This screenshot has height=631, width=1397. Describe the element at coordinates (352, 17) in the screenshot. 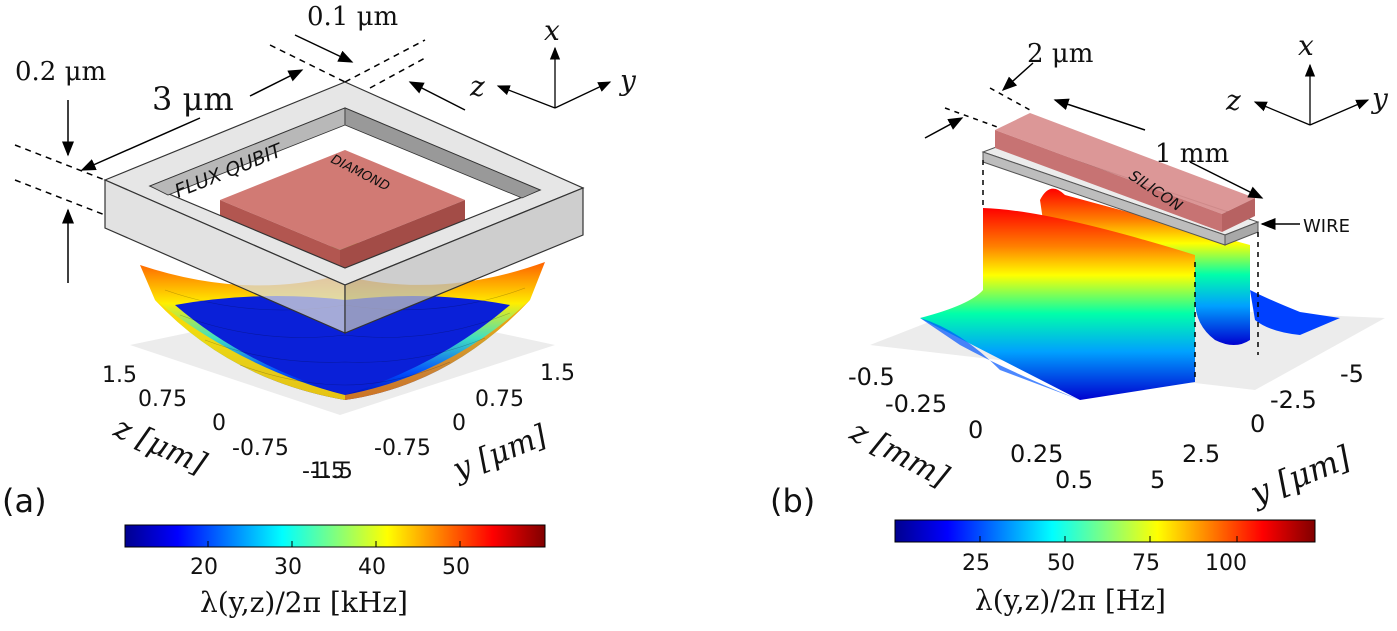

I see `dim-top: 0.1 μm` at that location.